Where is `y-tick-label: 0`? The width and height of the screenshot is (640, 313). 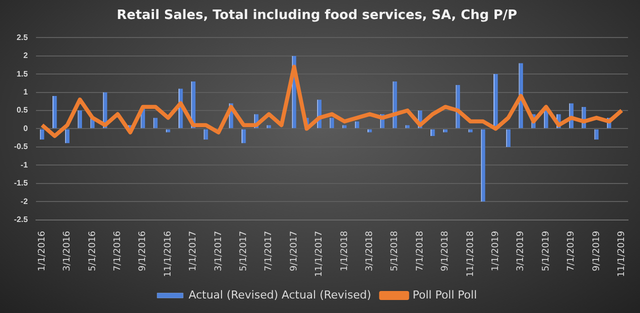
y-tick-label: 0 is located at coordinates (25, 128).